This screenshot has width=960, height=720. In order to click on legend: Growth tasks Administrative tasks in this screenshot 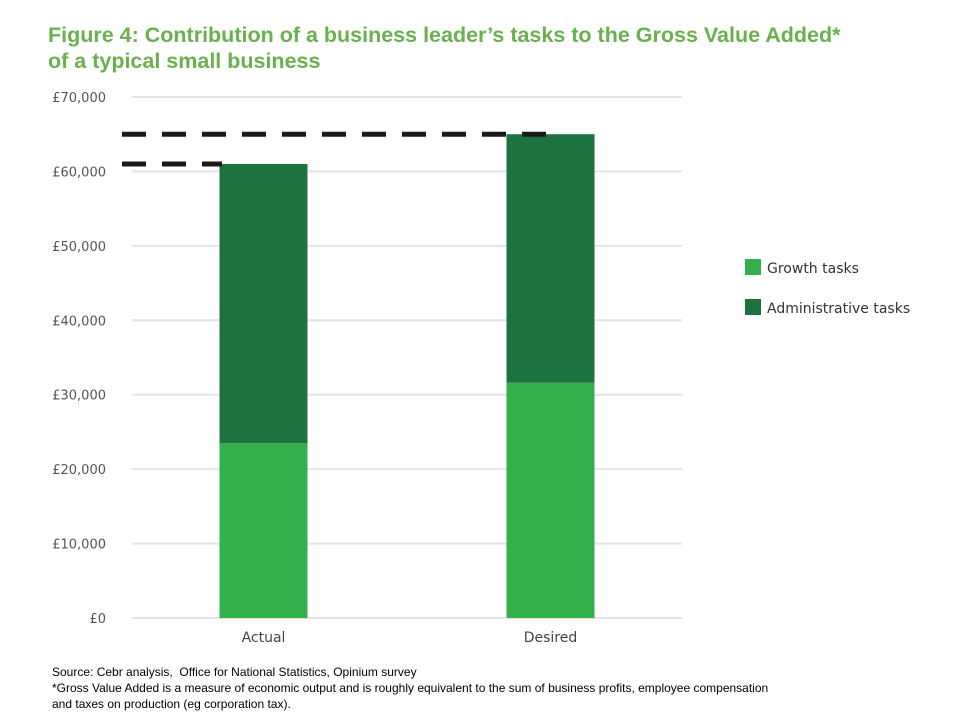, I will do `click(827, 288)`.